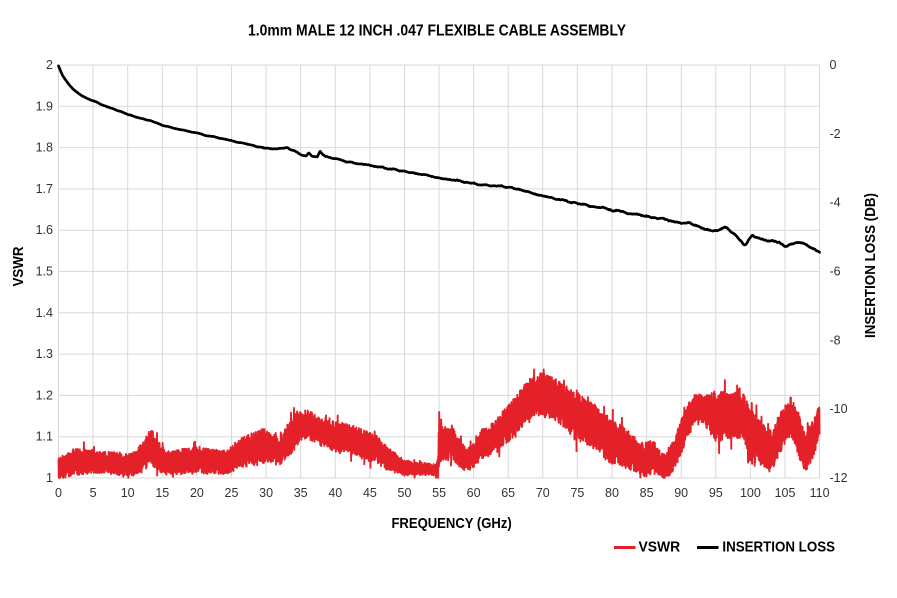  Describe the element at coordinates (778, 547) in the screenshot. I see `svg-text: INSERTION LOSS` at that location.